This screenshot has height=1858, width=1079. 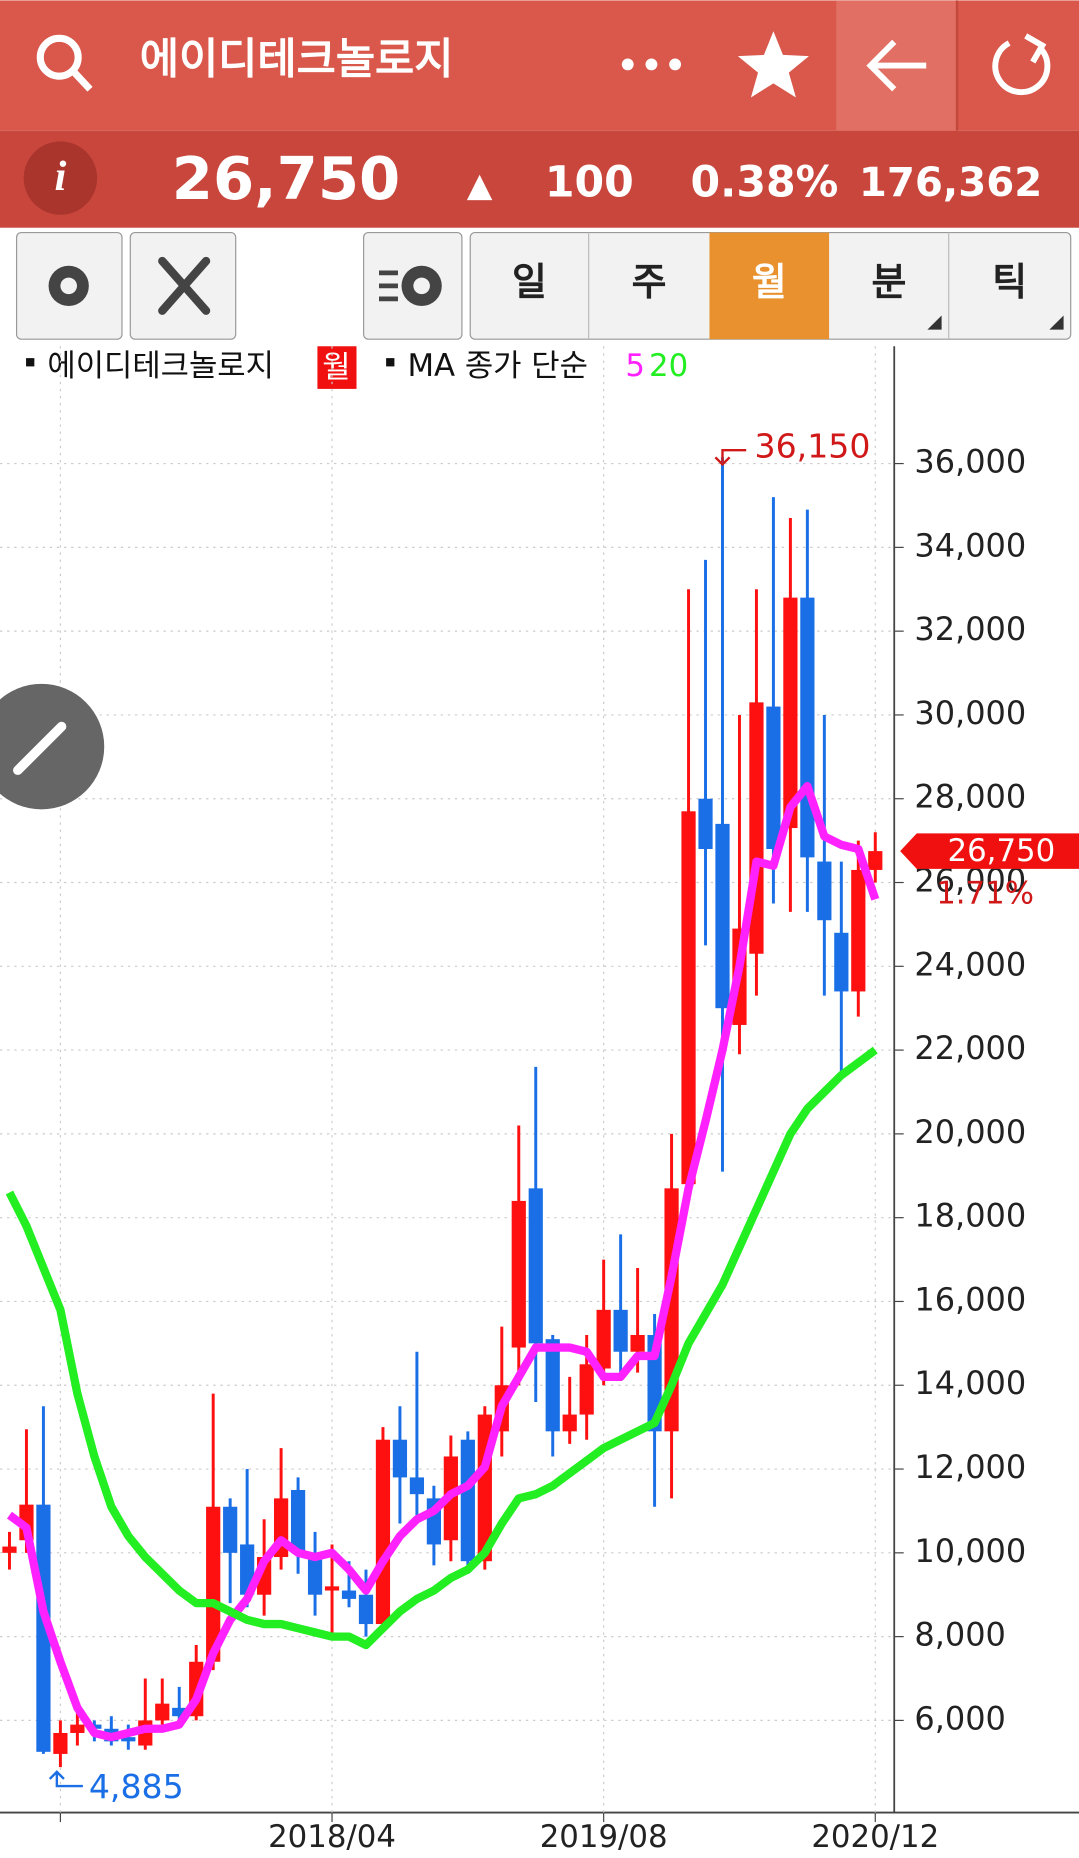 What do you see at coordinates (970, 1383) in the screenshot?
I see `y-tick-label: 14,000` at bounding box center [970, 1383].